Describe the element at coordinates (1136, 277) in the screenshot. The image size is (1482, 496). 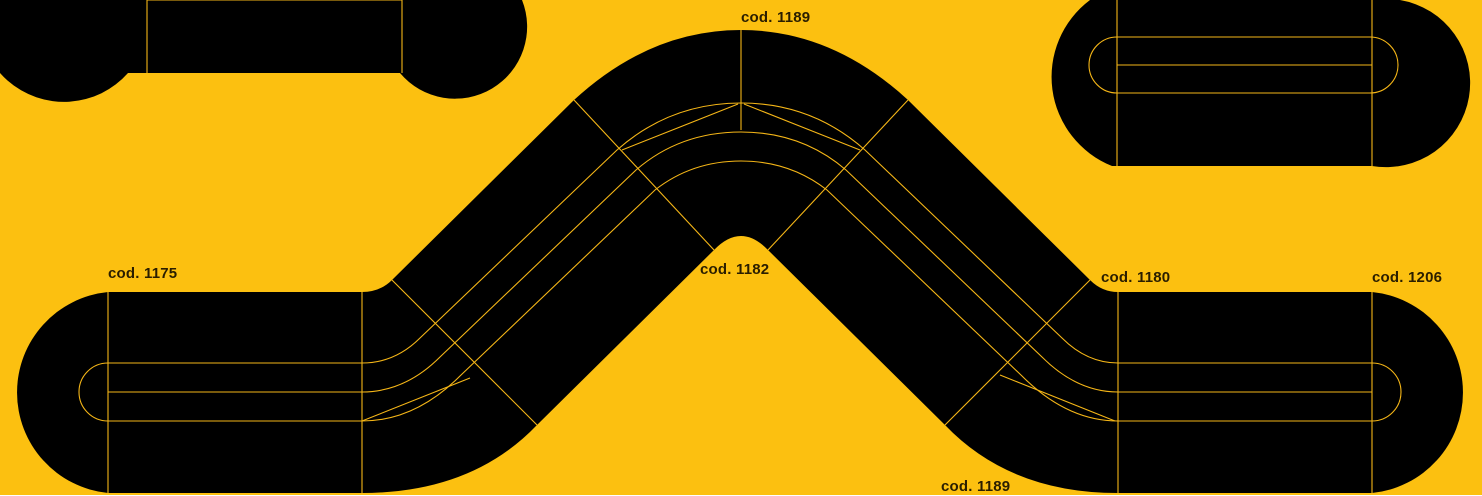
I see `label-right: cod. 1180` at that location.